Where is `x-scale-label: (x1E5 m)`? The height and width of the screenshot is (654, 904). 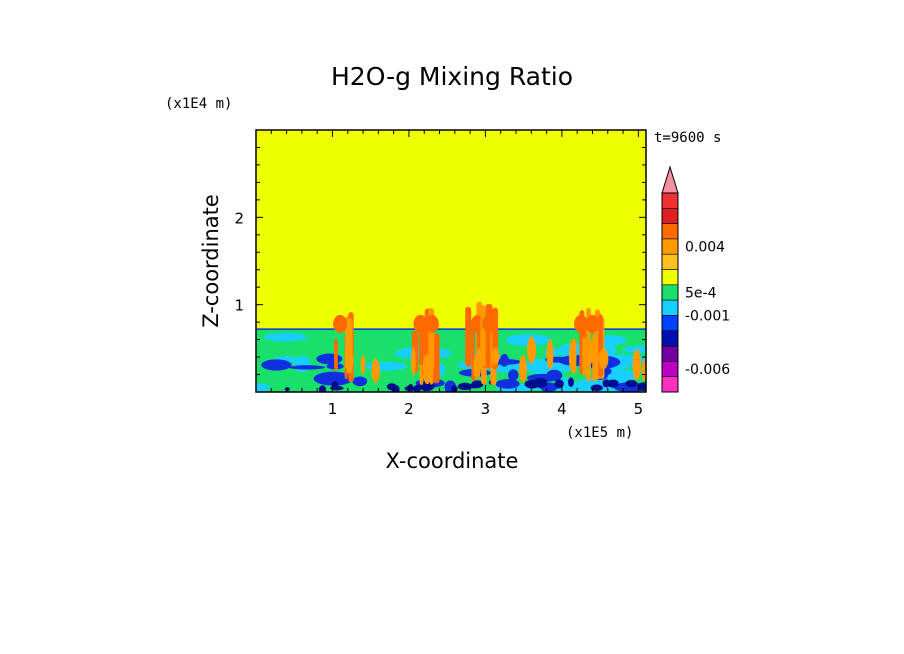 x-scale-label: (x1E5 m) is located at coordinates (599, 433).